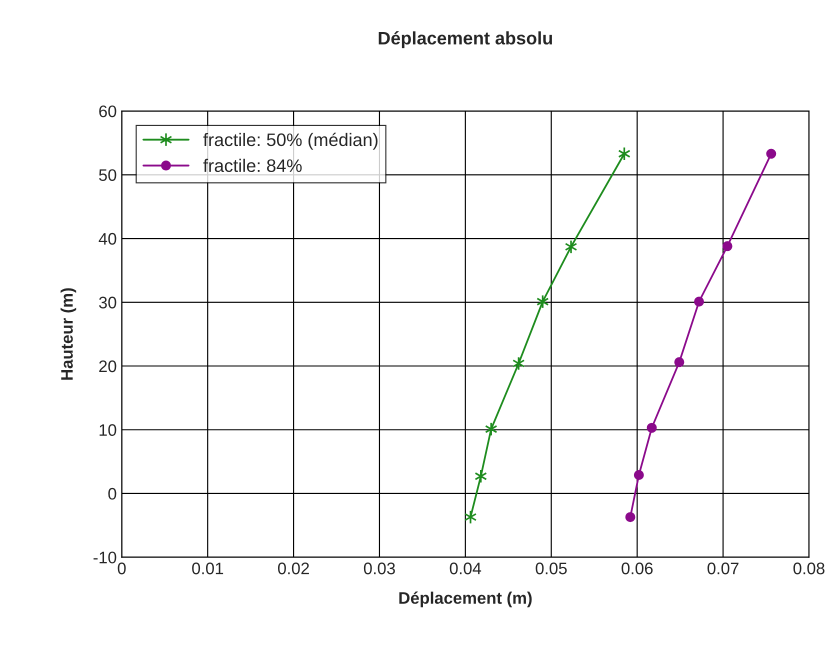  I want to click on legend-label: fractile: 50% (médian), so click(290, 141).